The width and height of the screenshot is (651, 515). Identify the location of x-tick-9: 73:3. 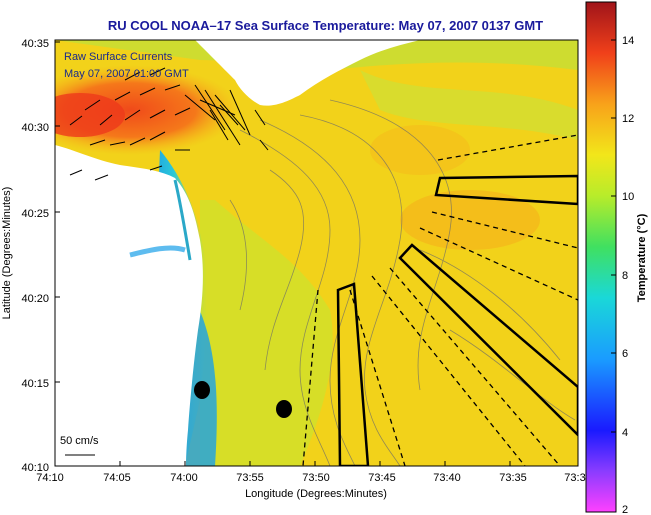
(574, 478).